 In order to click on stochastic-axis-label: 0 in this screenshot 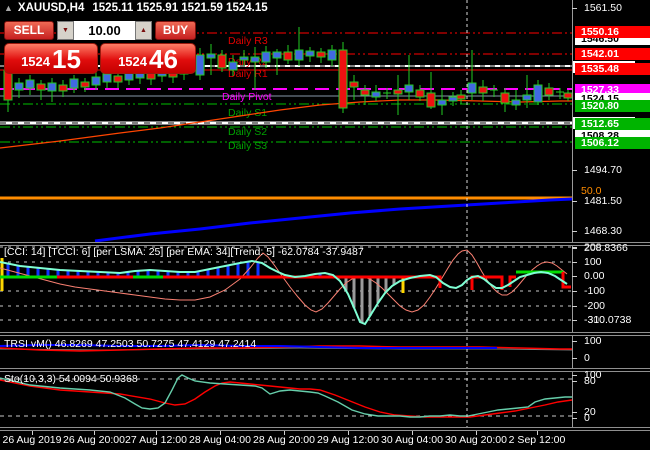, I will do `click(587, 418)`.